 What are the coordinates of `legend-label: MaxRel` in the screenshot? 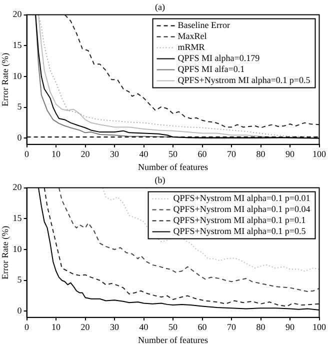 It's located at (193, 36).